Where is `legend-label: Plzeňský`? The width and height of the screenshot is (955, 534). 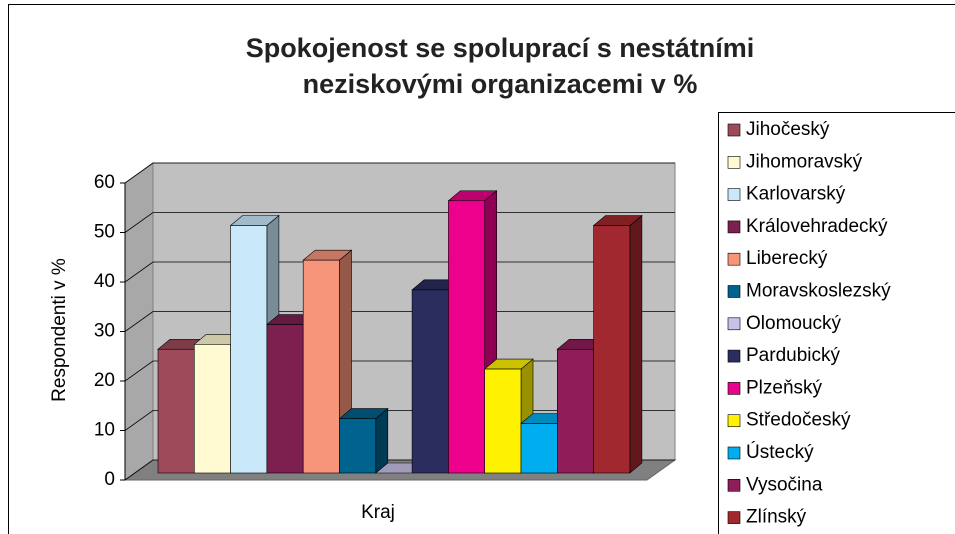
legend-label: Plzeňský is located at coordinates (784, 387).